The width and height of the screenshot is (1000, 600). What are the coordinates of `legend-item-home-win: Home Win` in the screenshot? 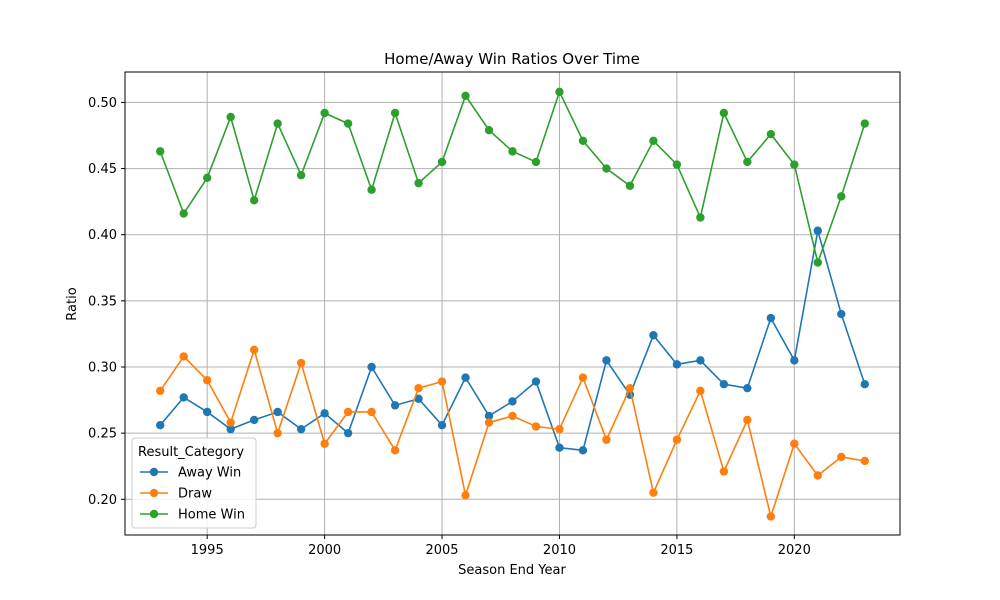 It's located at (192, 515).